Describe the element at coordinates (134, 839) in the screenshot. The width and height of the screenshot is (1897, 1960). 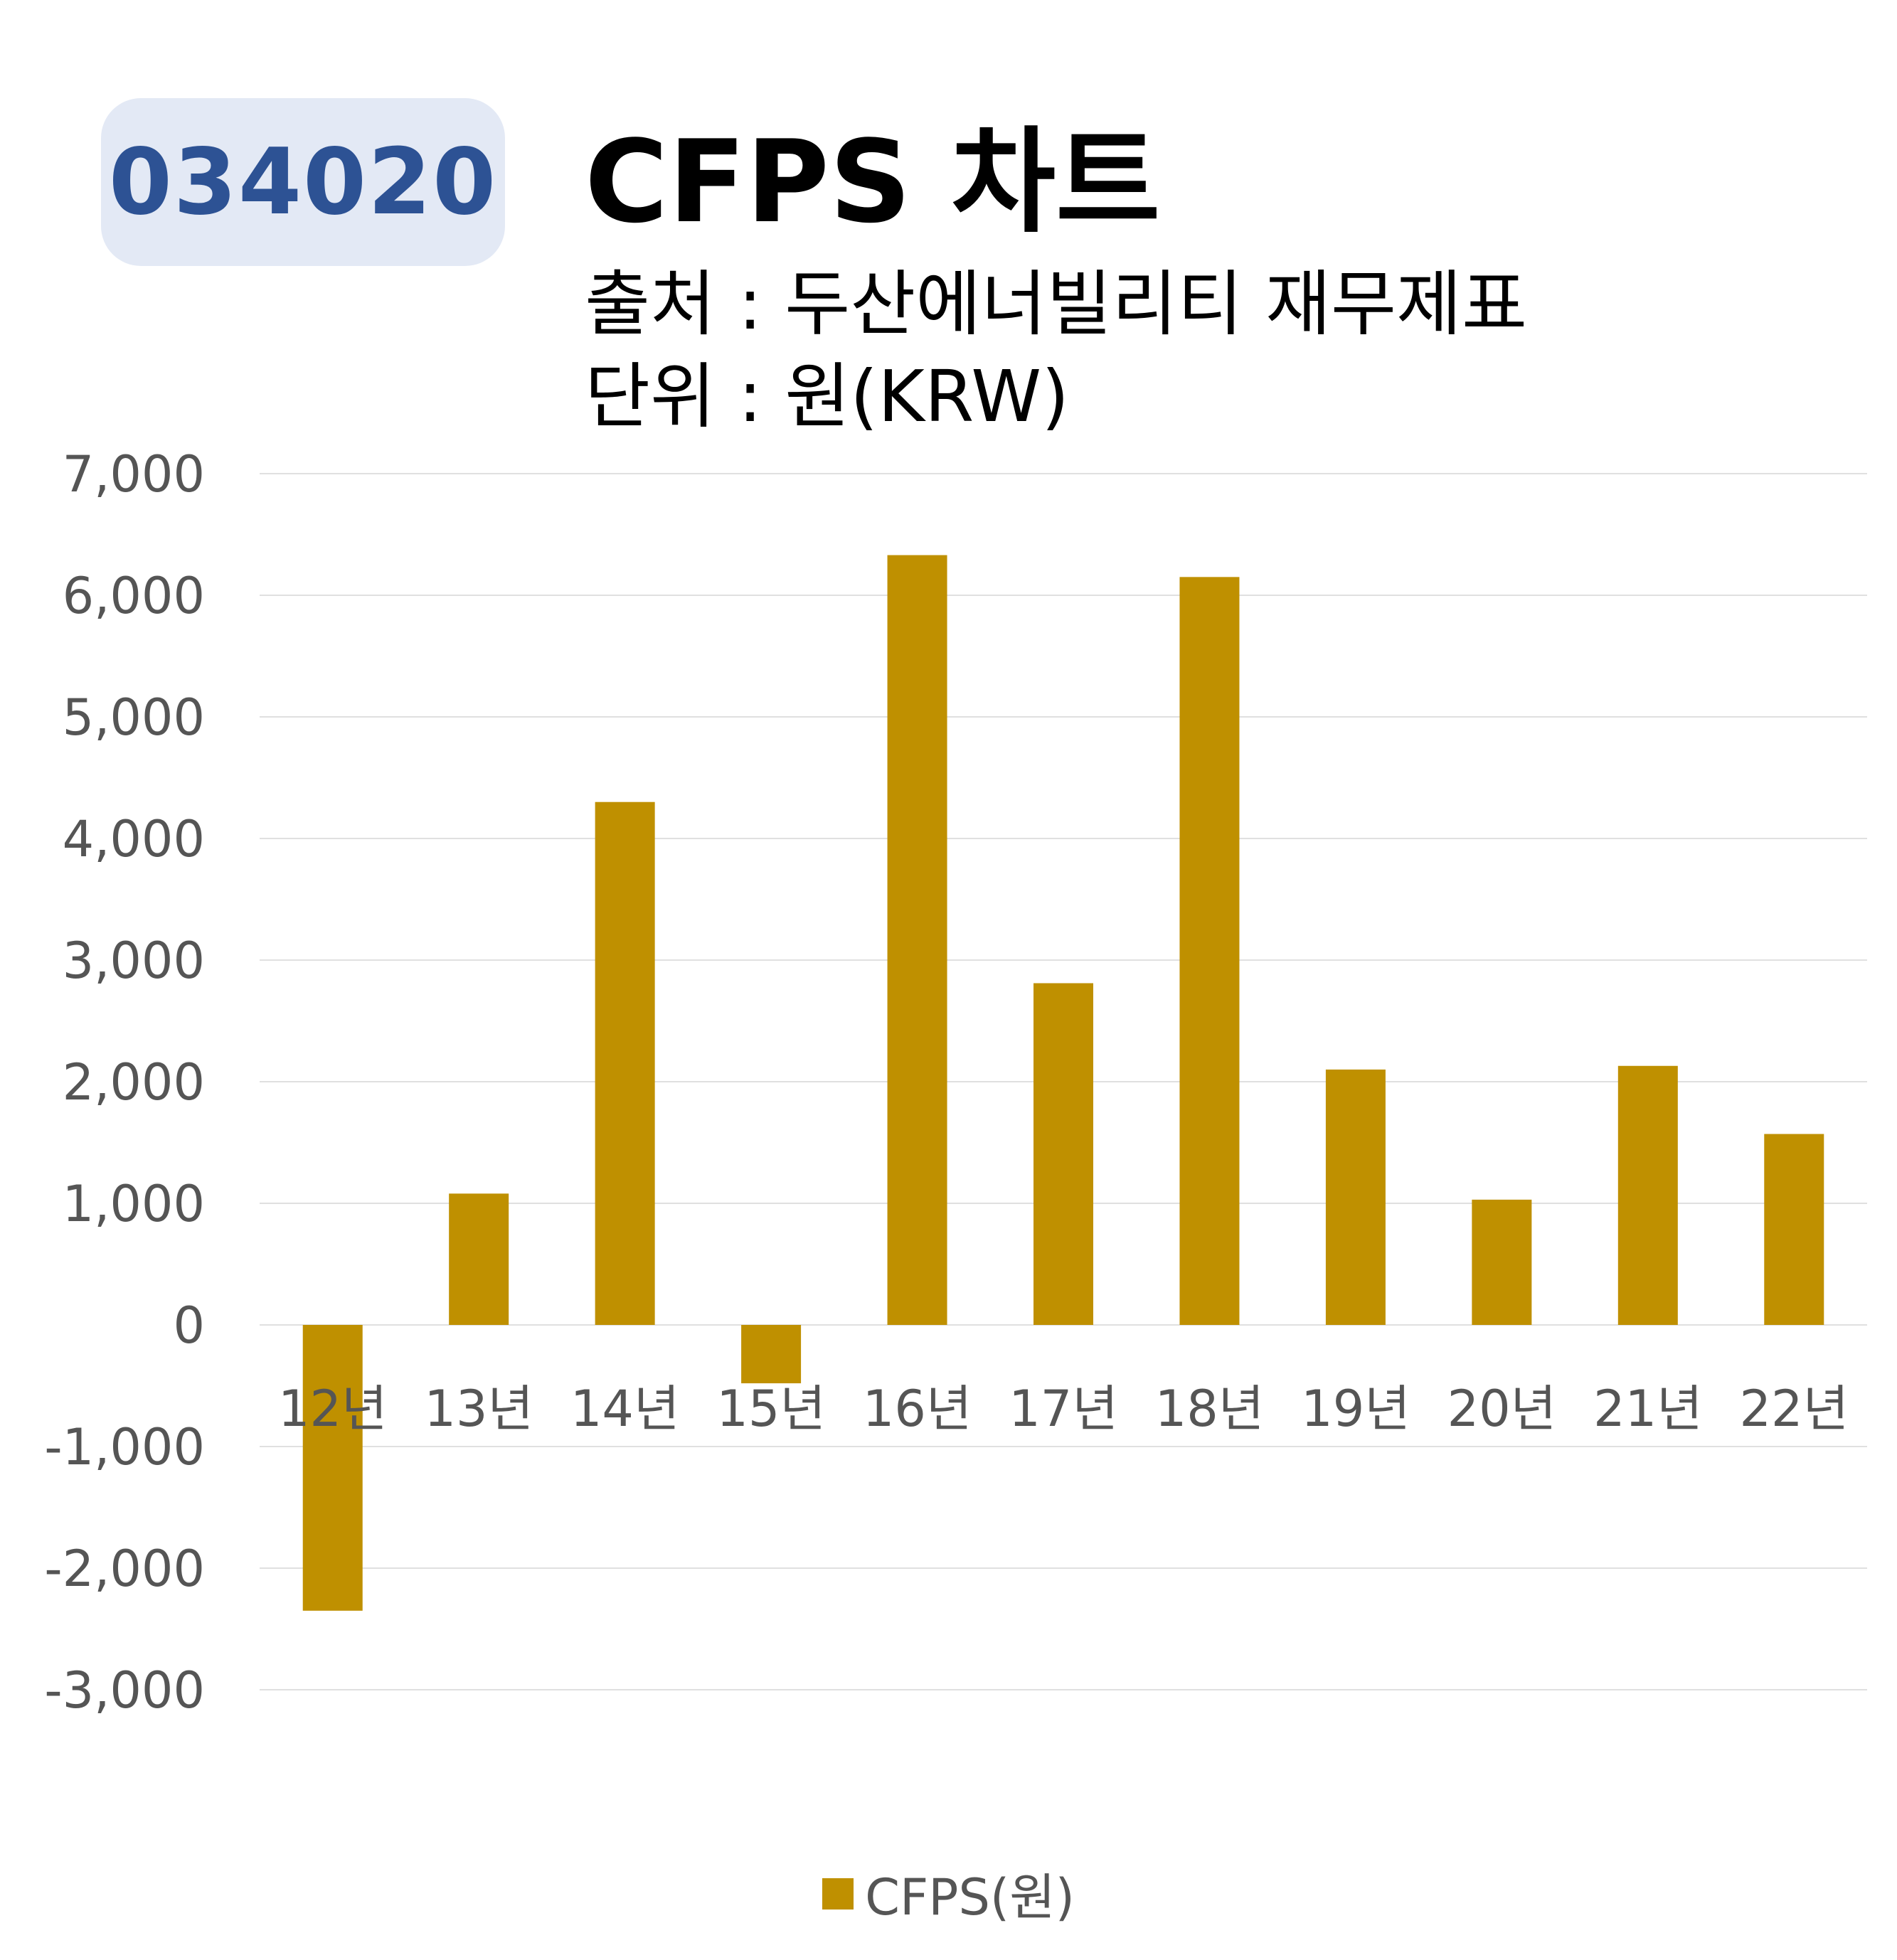
I see `y-tick-label: 4,000` at that location.